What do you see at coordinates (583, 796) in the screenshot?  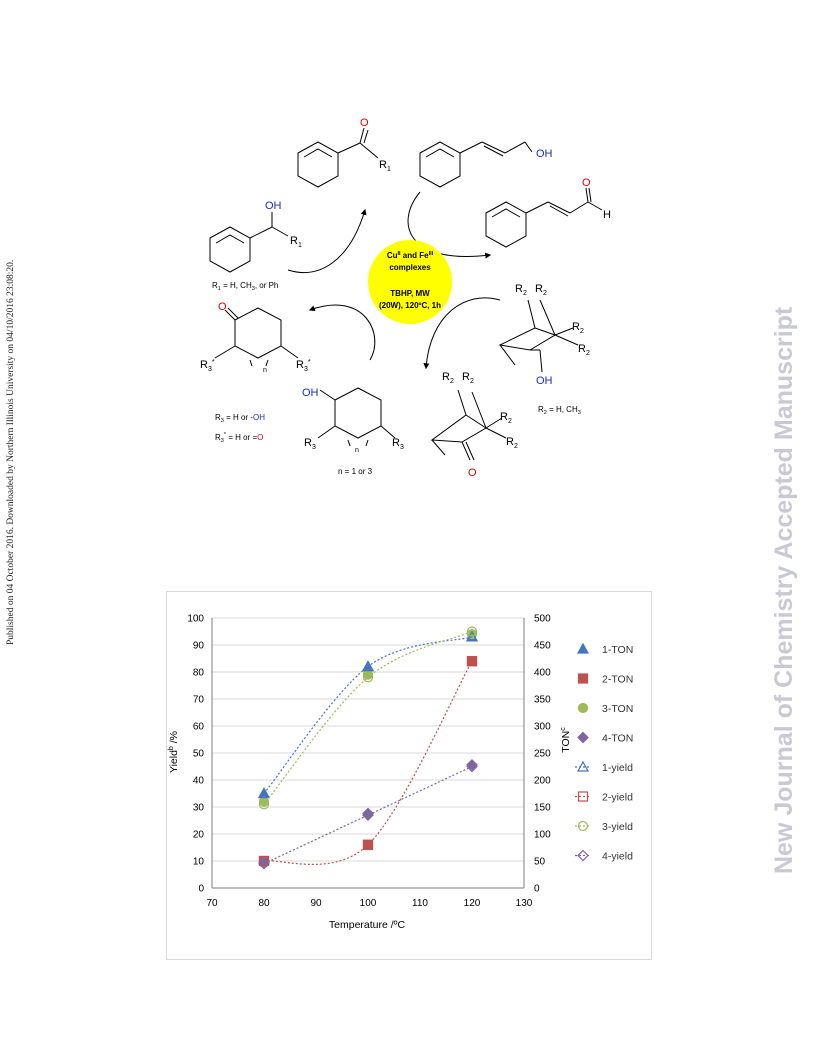 I see `legend-marker-2-yield` at bounding box center [583, 796].